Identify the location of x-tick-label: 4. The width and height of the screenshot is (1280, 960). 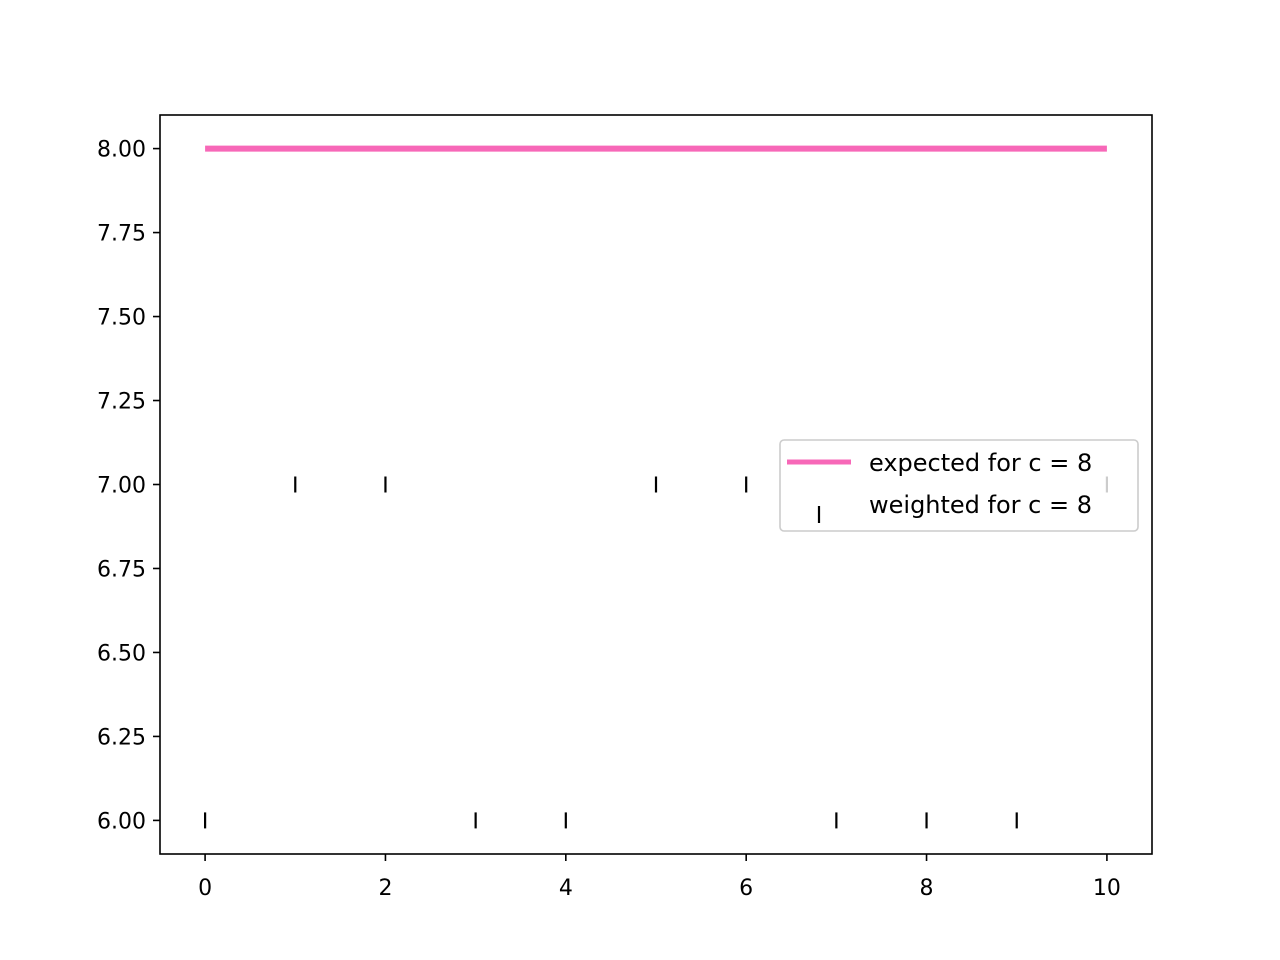
(566, 888).